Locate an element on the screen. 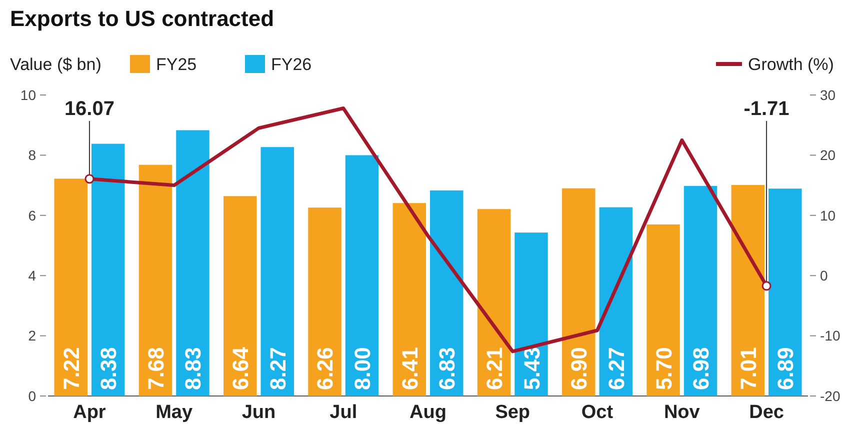  data-label: 8.38 is located at coordinates (109, 368).